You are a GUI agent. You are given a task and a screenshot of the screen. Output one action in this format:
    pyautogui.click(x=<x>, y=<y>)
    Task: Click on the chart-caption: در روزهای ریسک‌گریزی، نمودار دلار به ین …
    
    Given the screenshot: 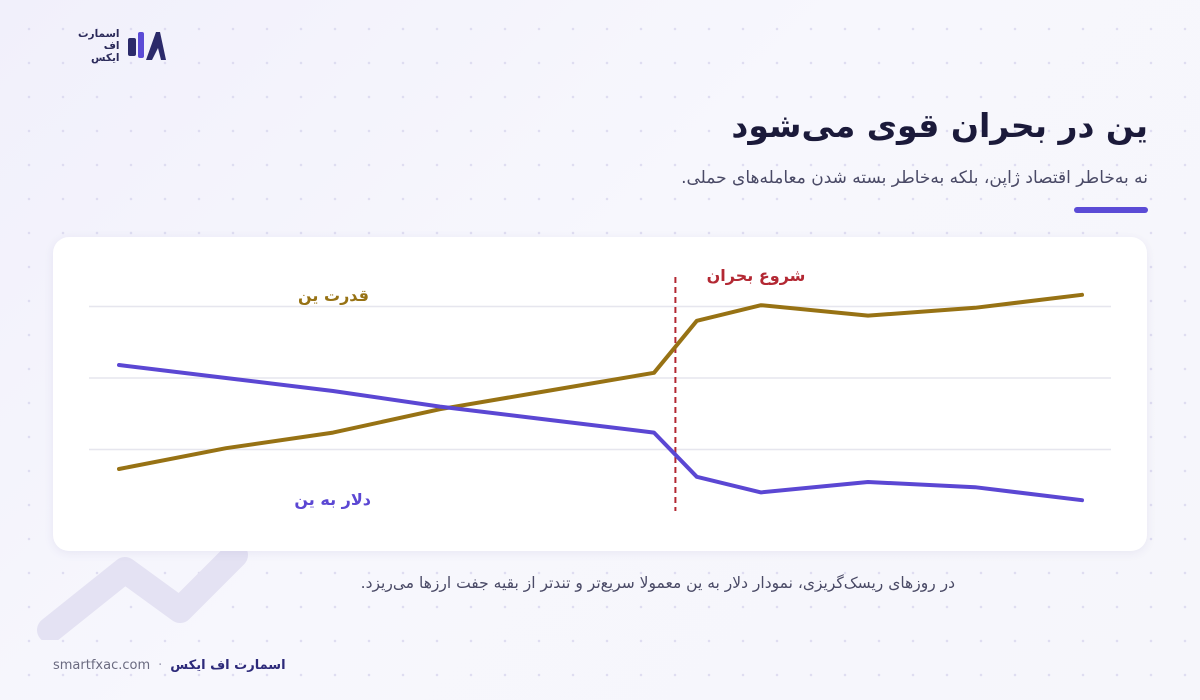 What is the action you would take?
    pyautogui.click(x=657, y=583)
    